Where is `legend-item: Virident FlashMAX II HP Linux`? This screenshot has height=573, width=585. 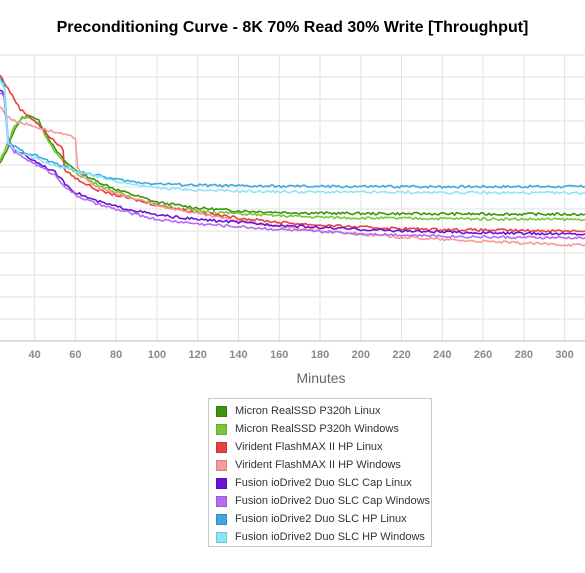
legend-item: Virident FlashMAX II HP Linux is located at coordinates (323, 447).